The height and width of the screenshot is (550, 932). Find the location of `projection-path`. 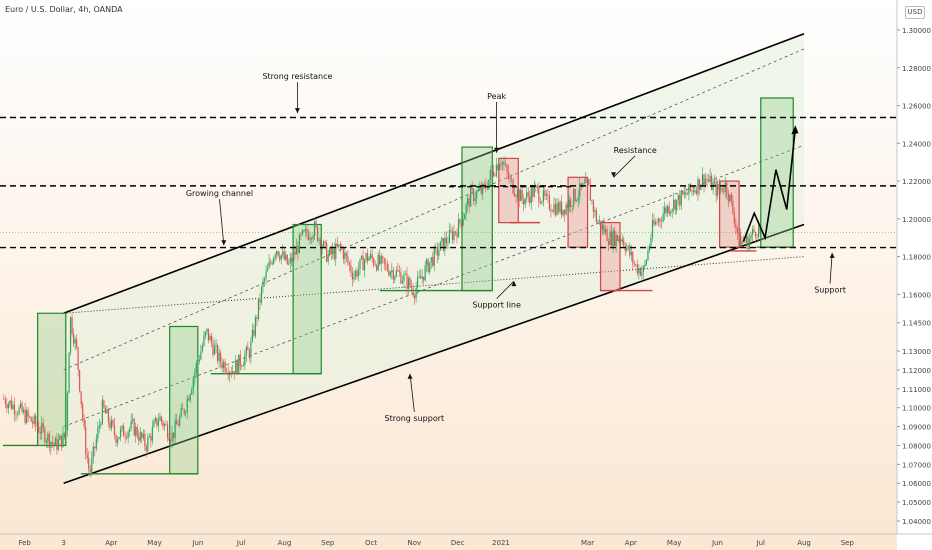

projection-path is located at coordinates (769, 185).